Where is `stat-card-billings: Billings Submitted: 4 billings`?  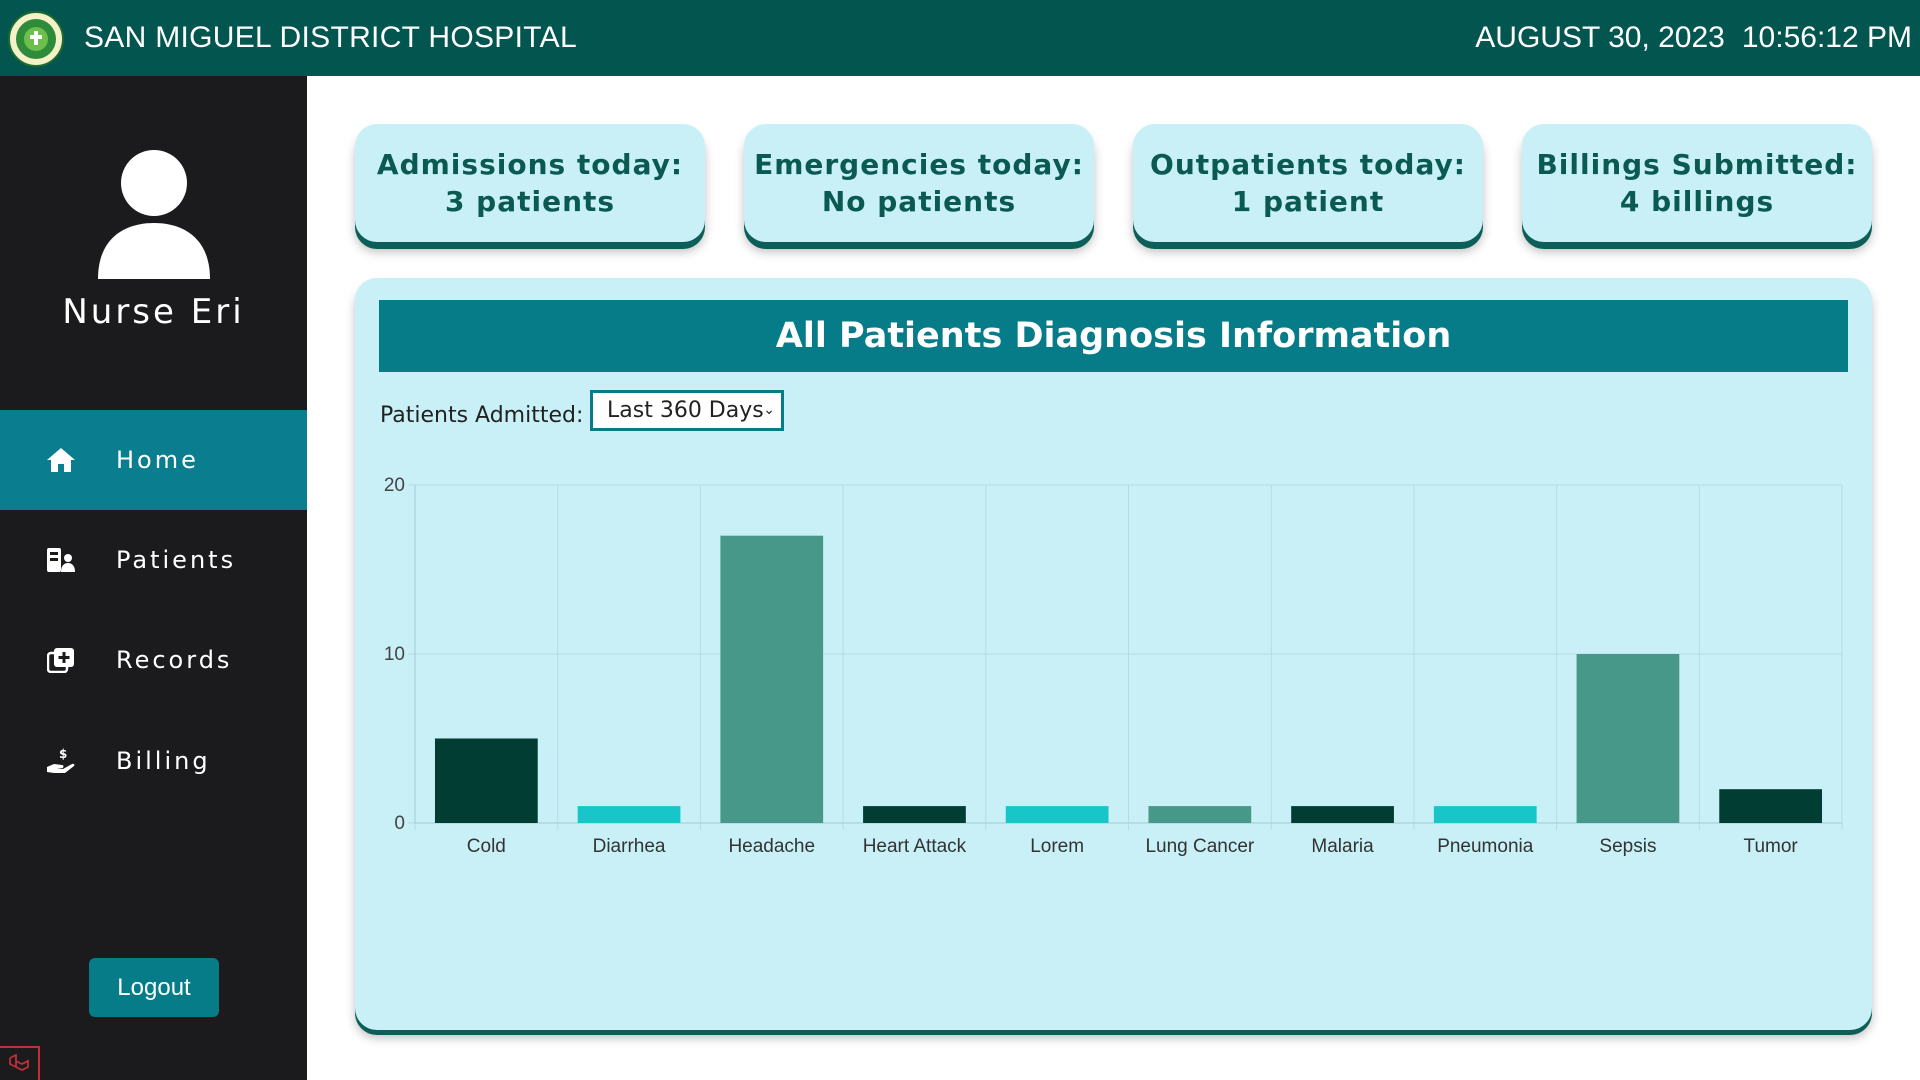 stat-card-billings: Billings Submitted: 4 billings is located at coordinates (1697, 183).